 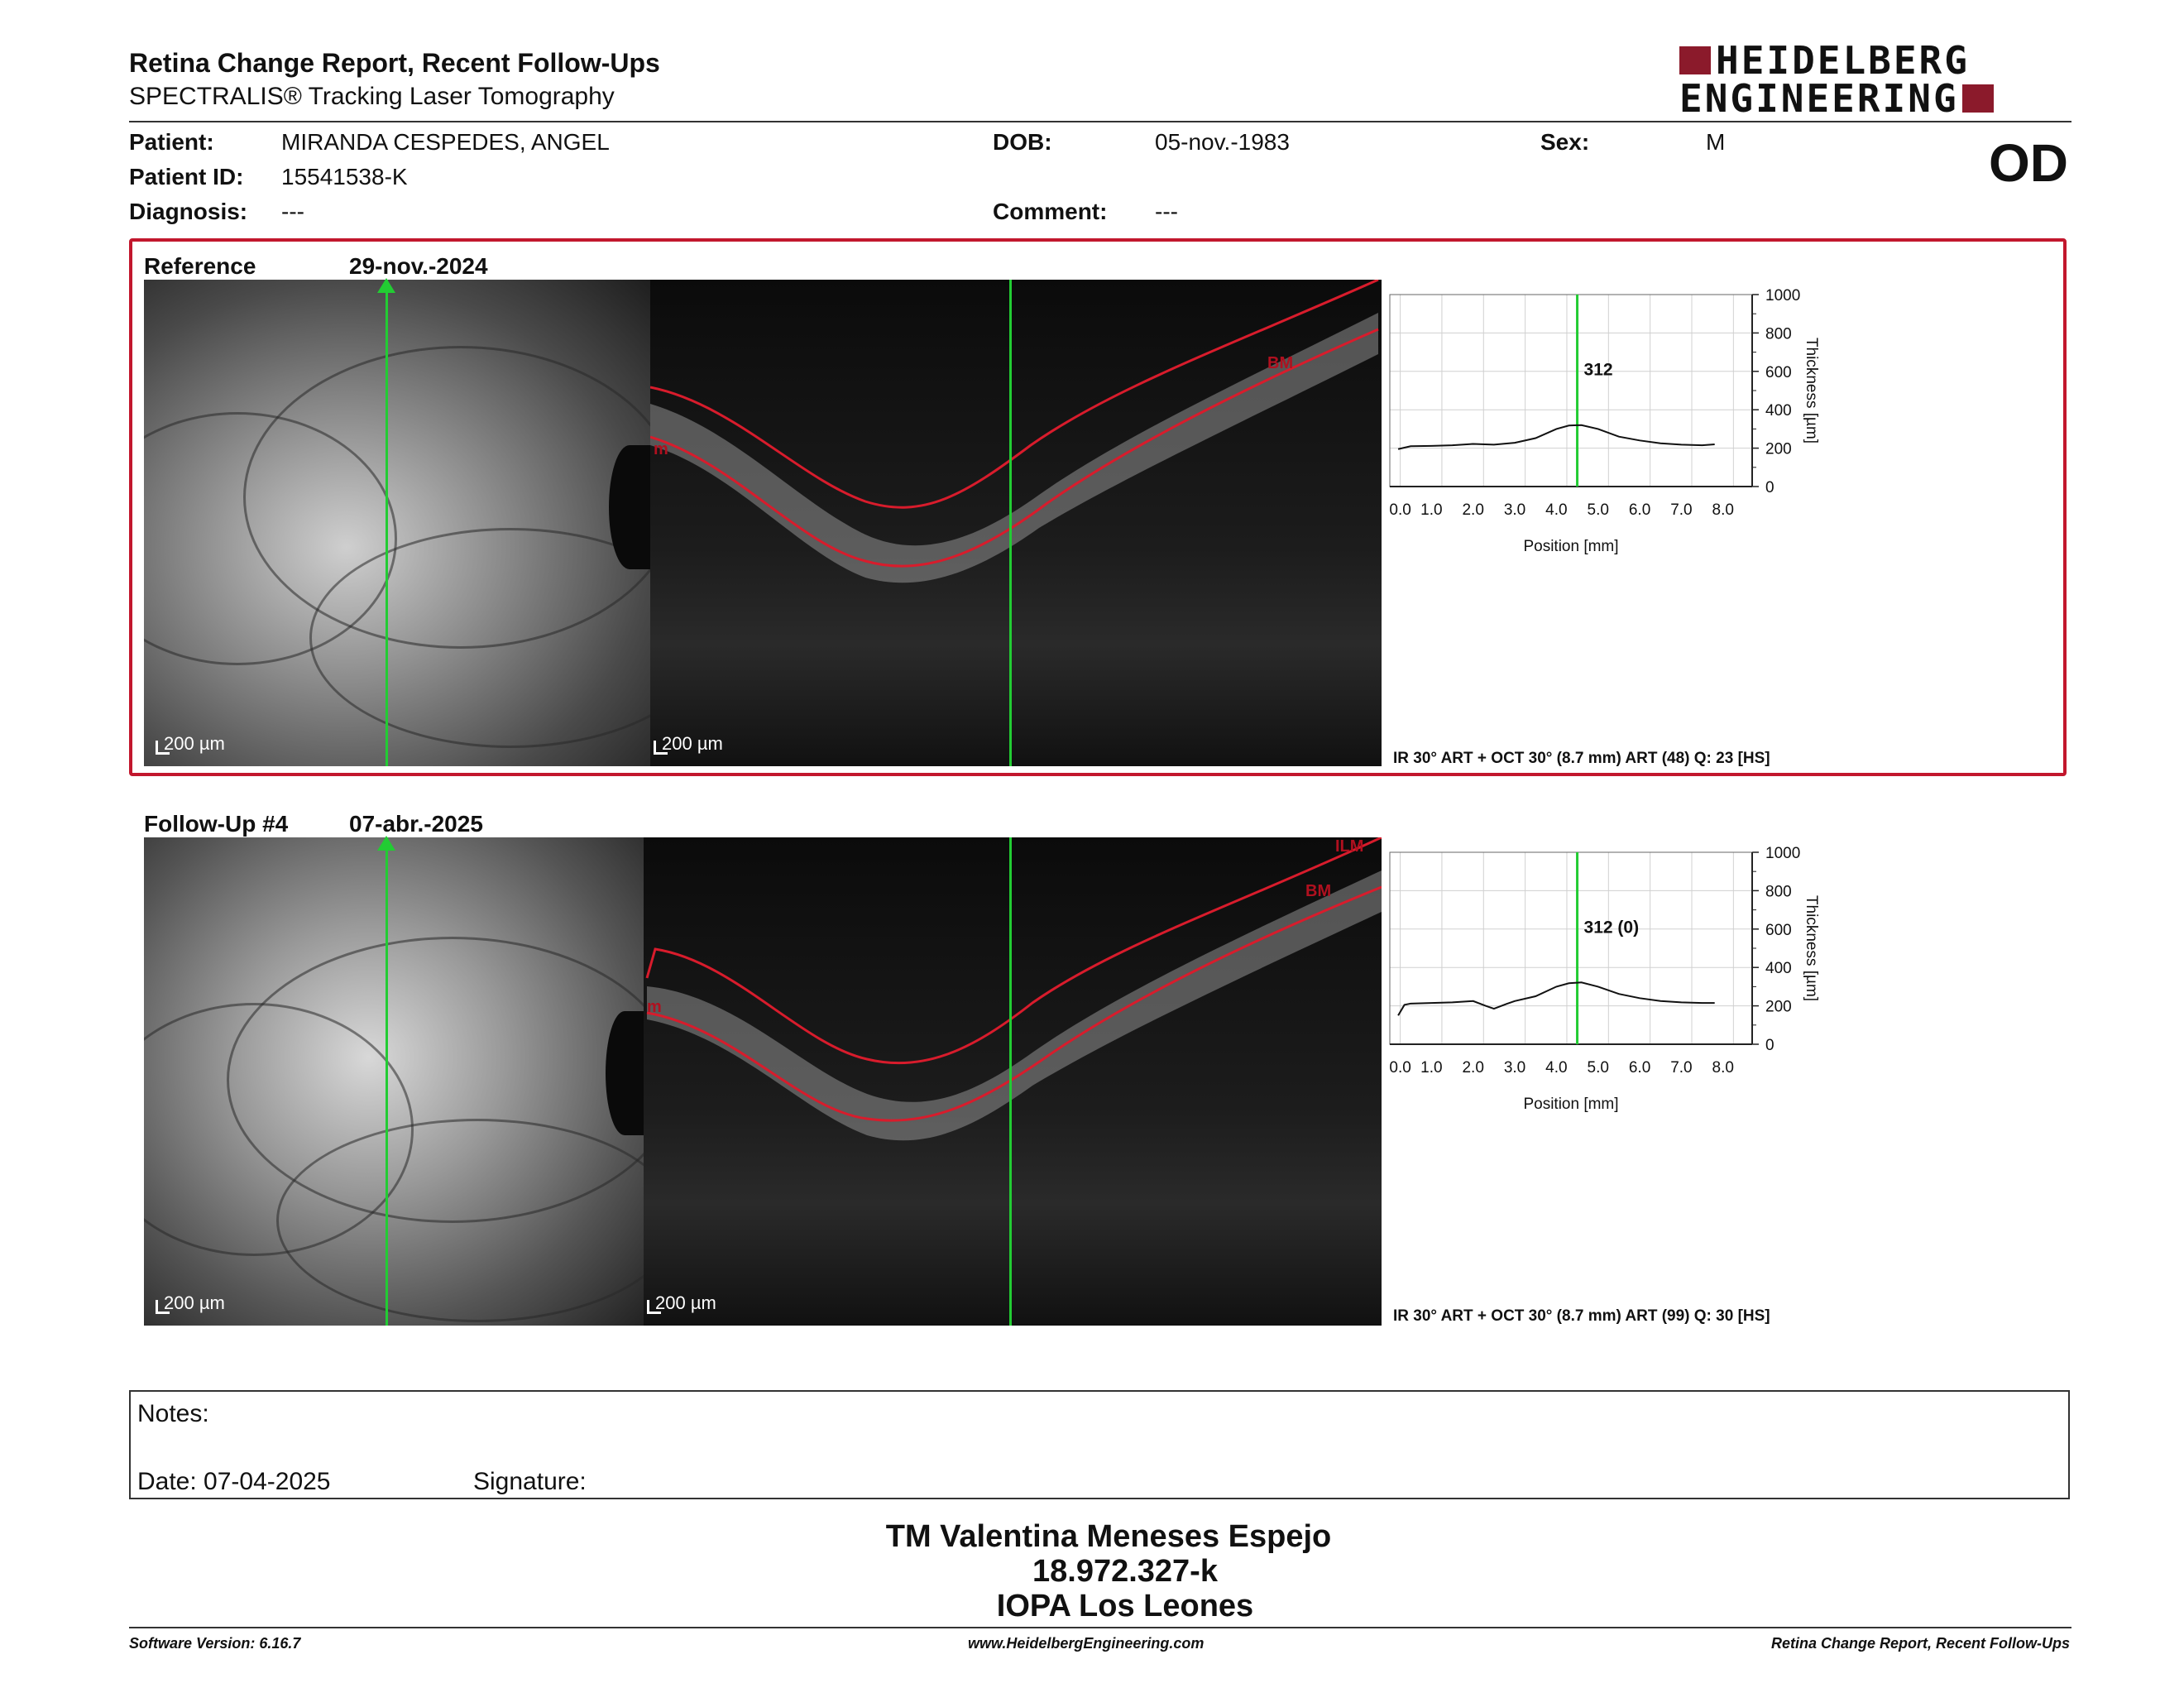 What do you see at coordinates (1086, 1643) in the screenshot?
I see `website-link: www.HeidelbergEngineering.com` at bounding box center [1086, 1643].